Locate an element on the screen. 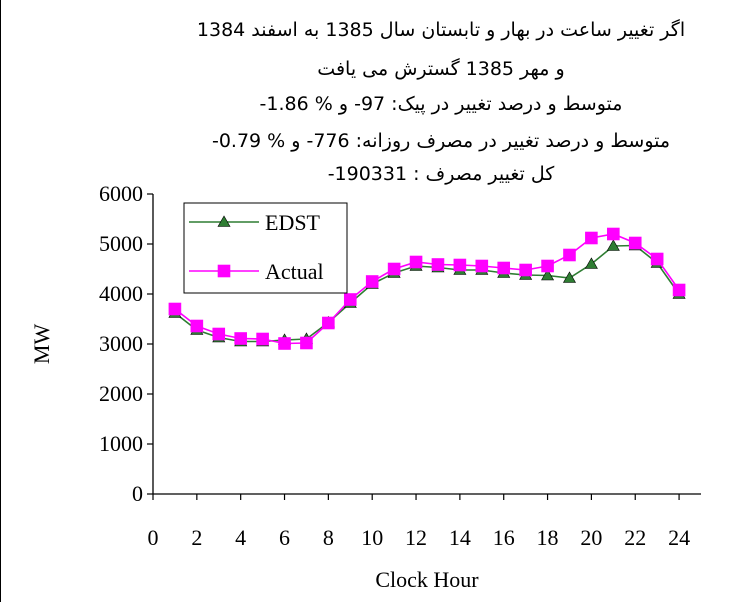  y-tick-label: 1000 is located at coordinates (121, 443).